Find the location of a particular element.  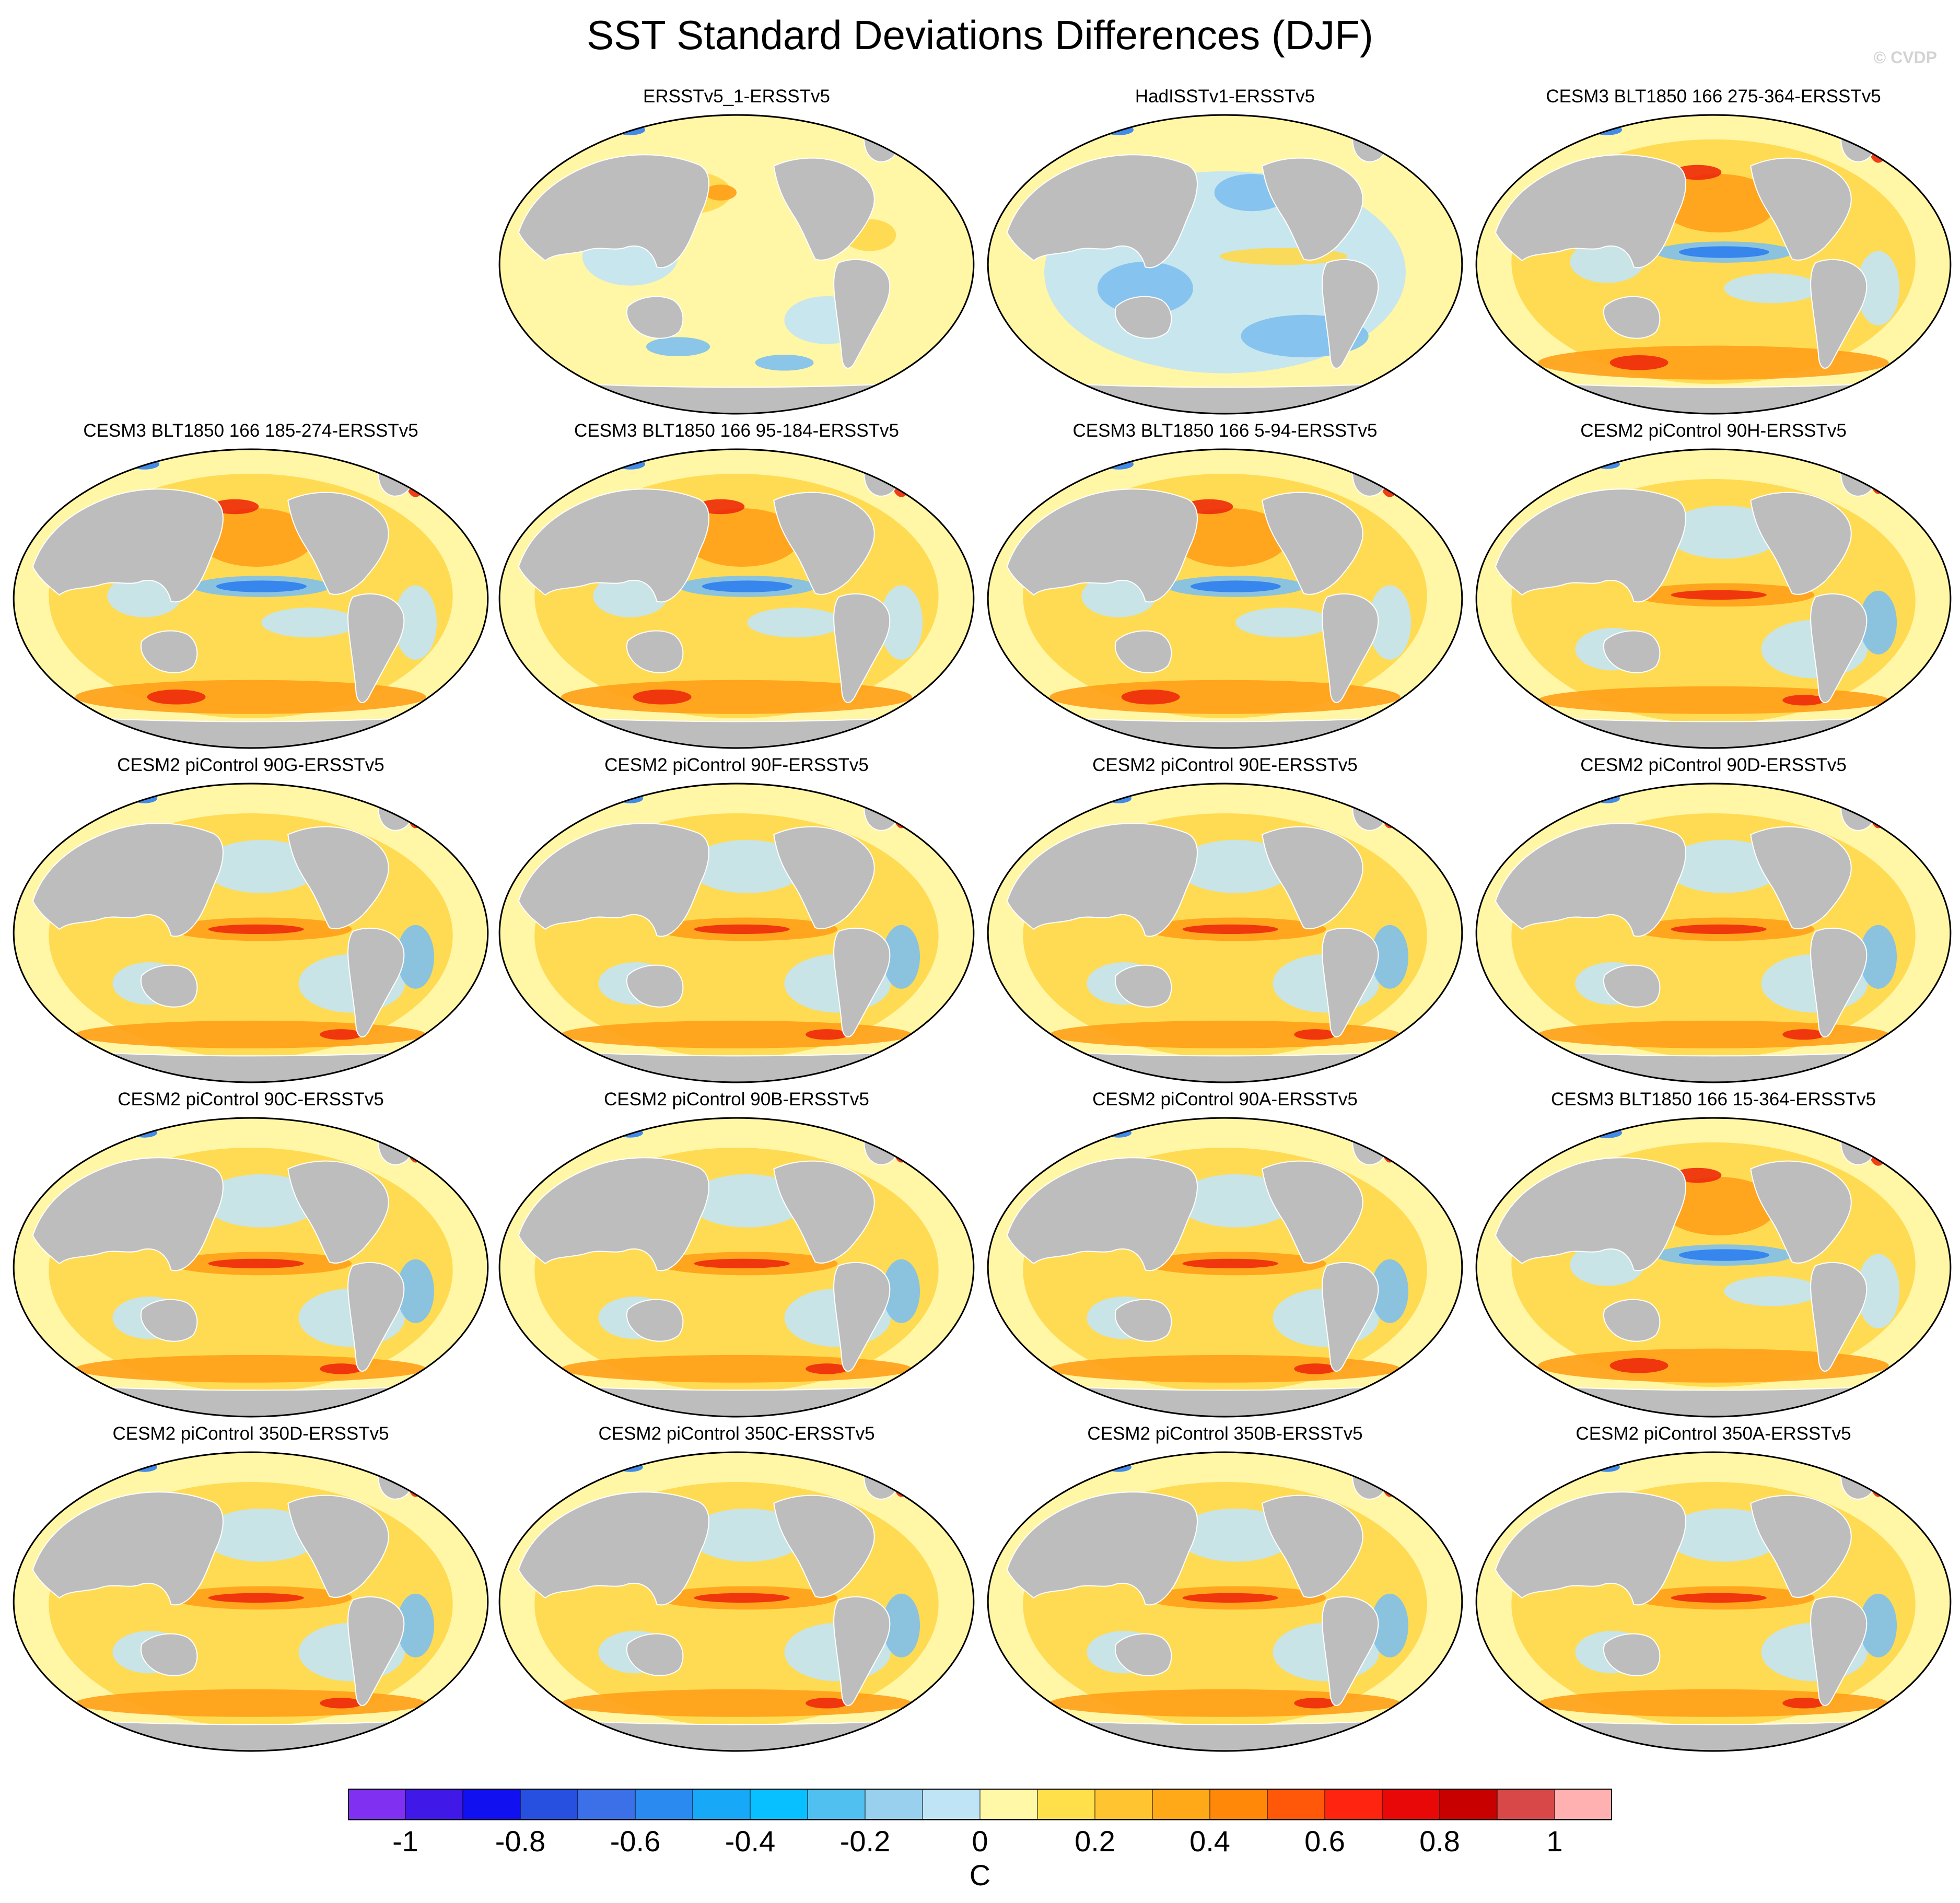

map-panel: CESM2 piControl 350B-ERSSTv5 is located at coordinates (1225, 1586).